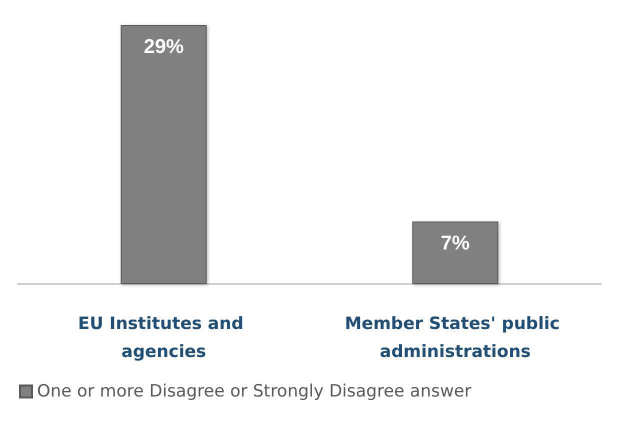  Describe the element at coordinates (455, 243) in the screenshot. I see `data-label: 7%` at that location.